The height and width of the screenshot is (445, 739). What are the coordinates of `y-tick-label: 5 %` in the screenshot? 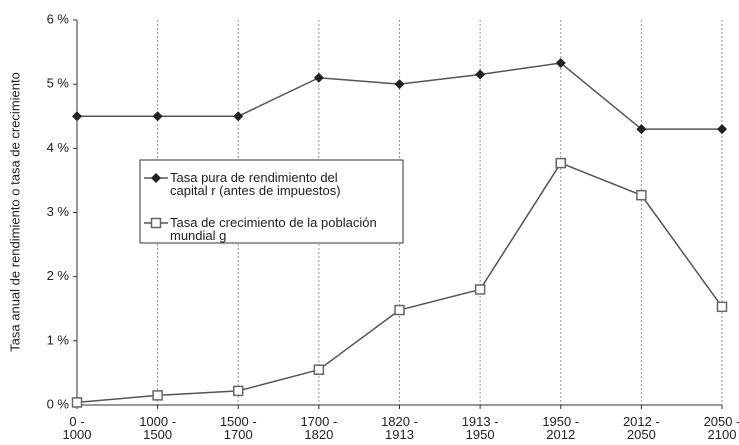 It's located at (58, 83).